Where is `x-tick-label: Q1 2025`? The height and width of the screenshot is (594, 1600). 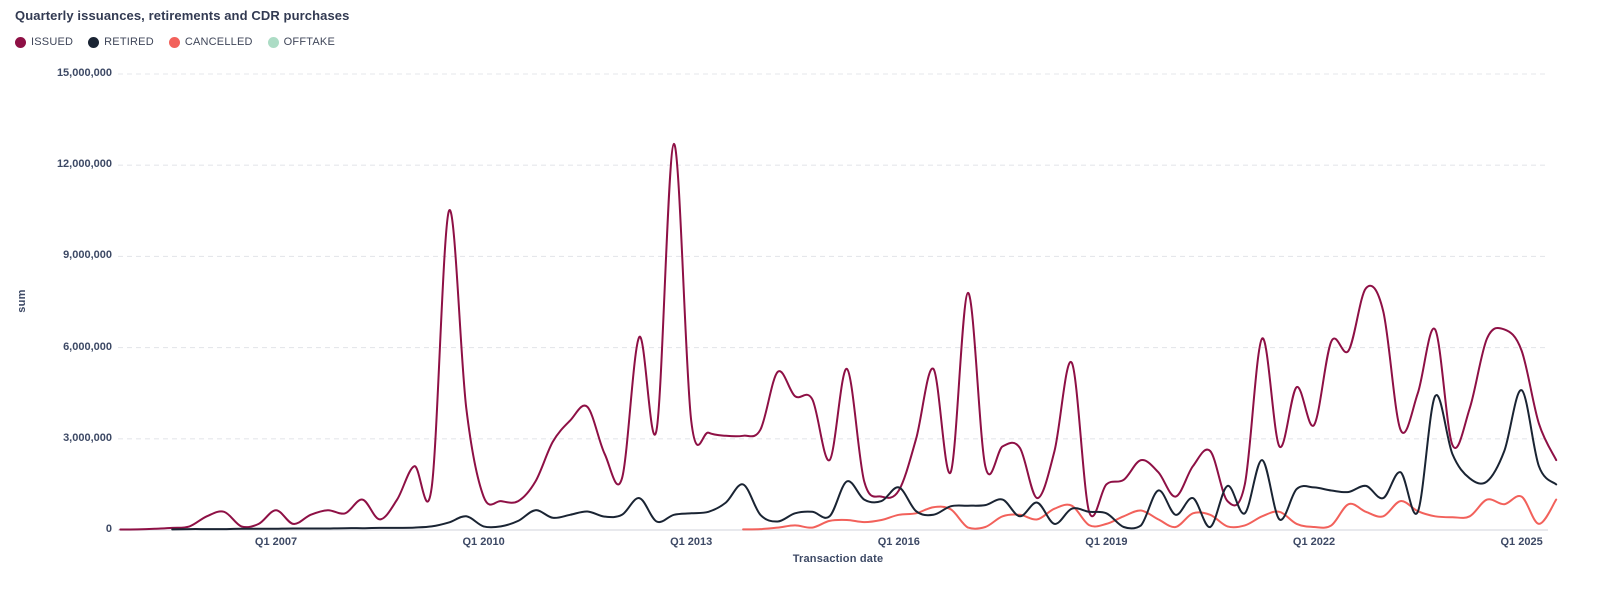 x-tick-label: Q1 2025 is located at coordinates (1521, 542).